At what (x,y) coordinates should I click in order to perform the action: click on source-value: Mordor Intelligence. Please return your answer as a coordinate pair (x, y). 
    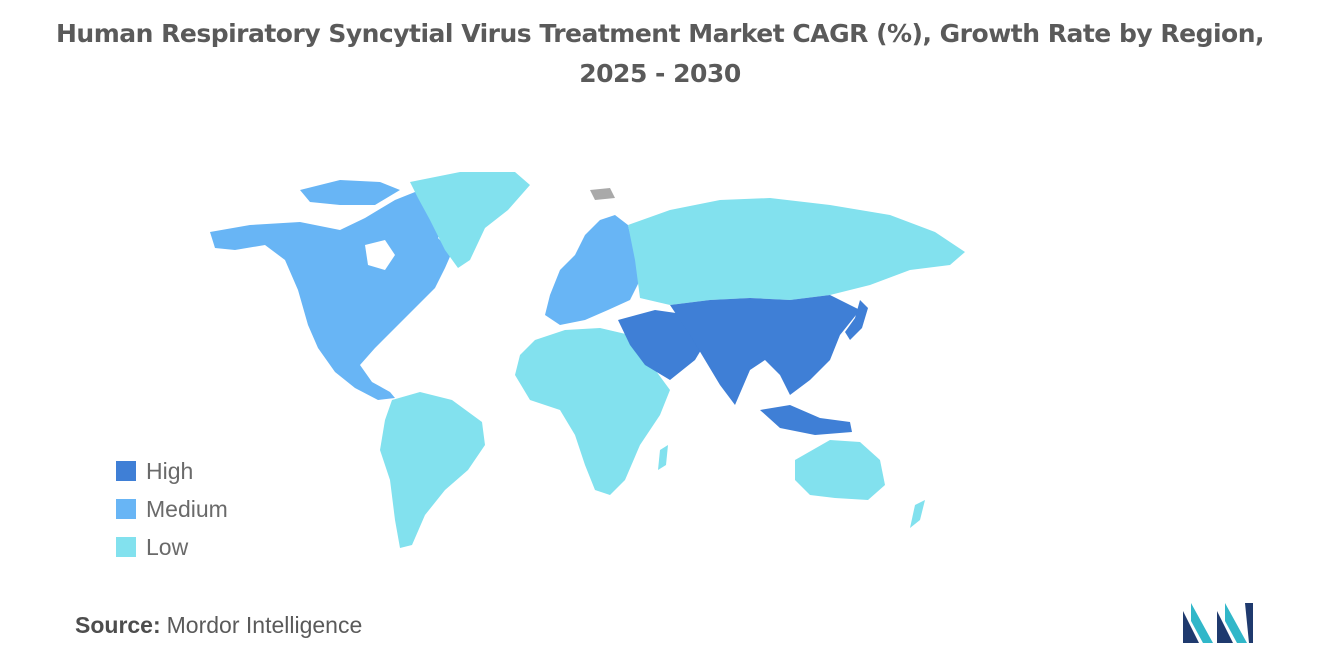
    Looking at the image, I should click on (264, 625).